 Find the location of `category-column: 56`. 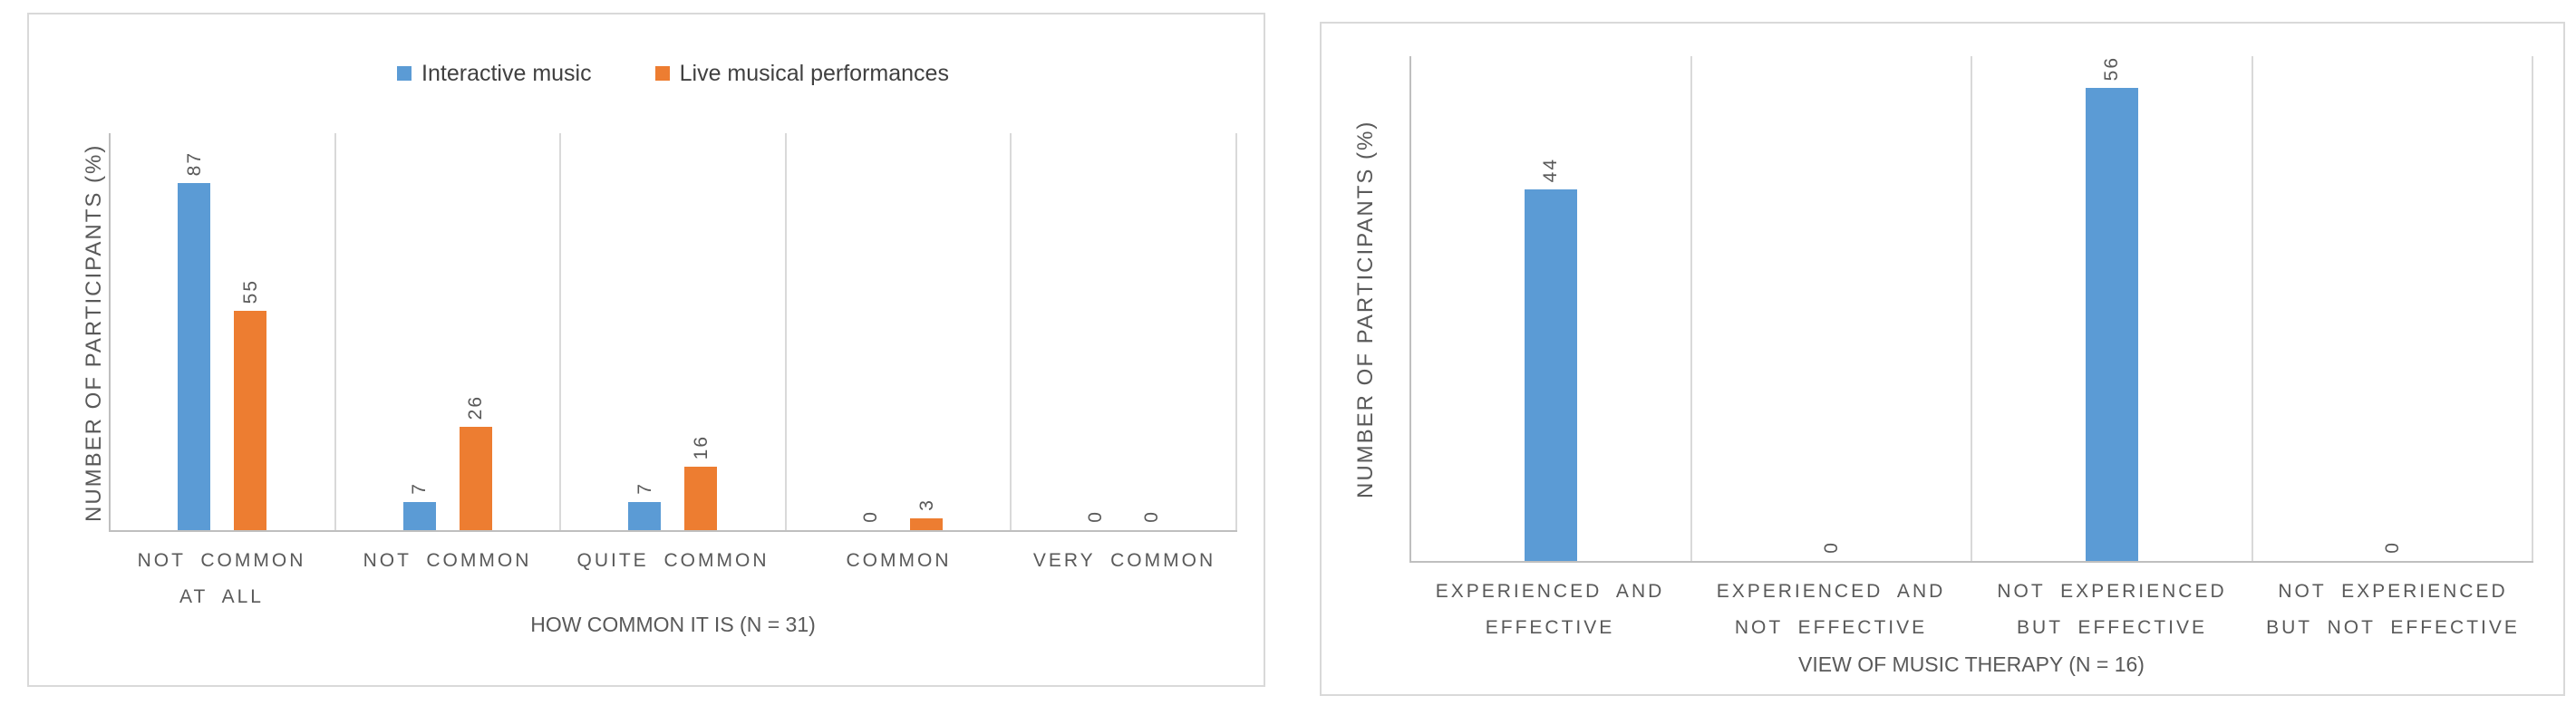

category-column: 56 is located at coordinates (2112, 308).